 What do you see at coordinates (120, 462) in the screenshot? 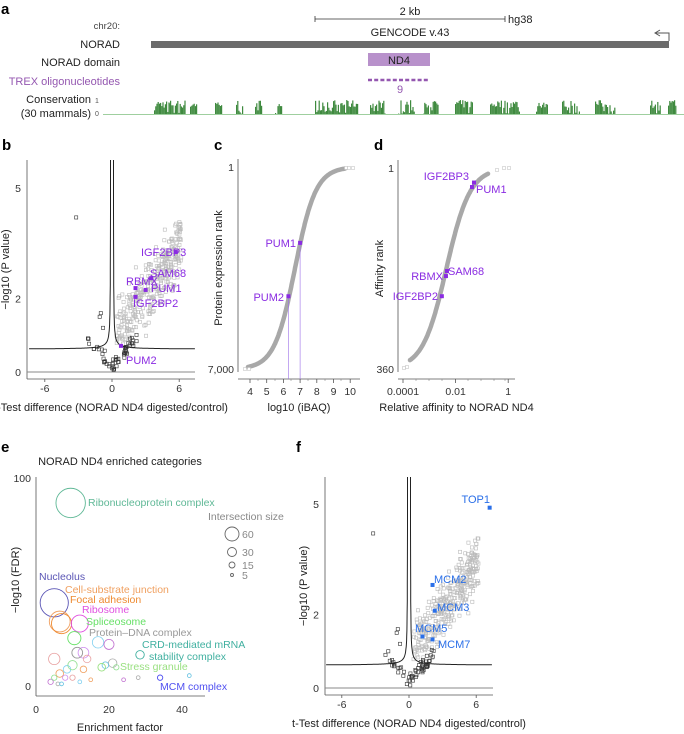
I see `chart-title: NORAD ND4 enriched categories` at bounding box center [120, 462].